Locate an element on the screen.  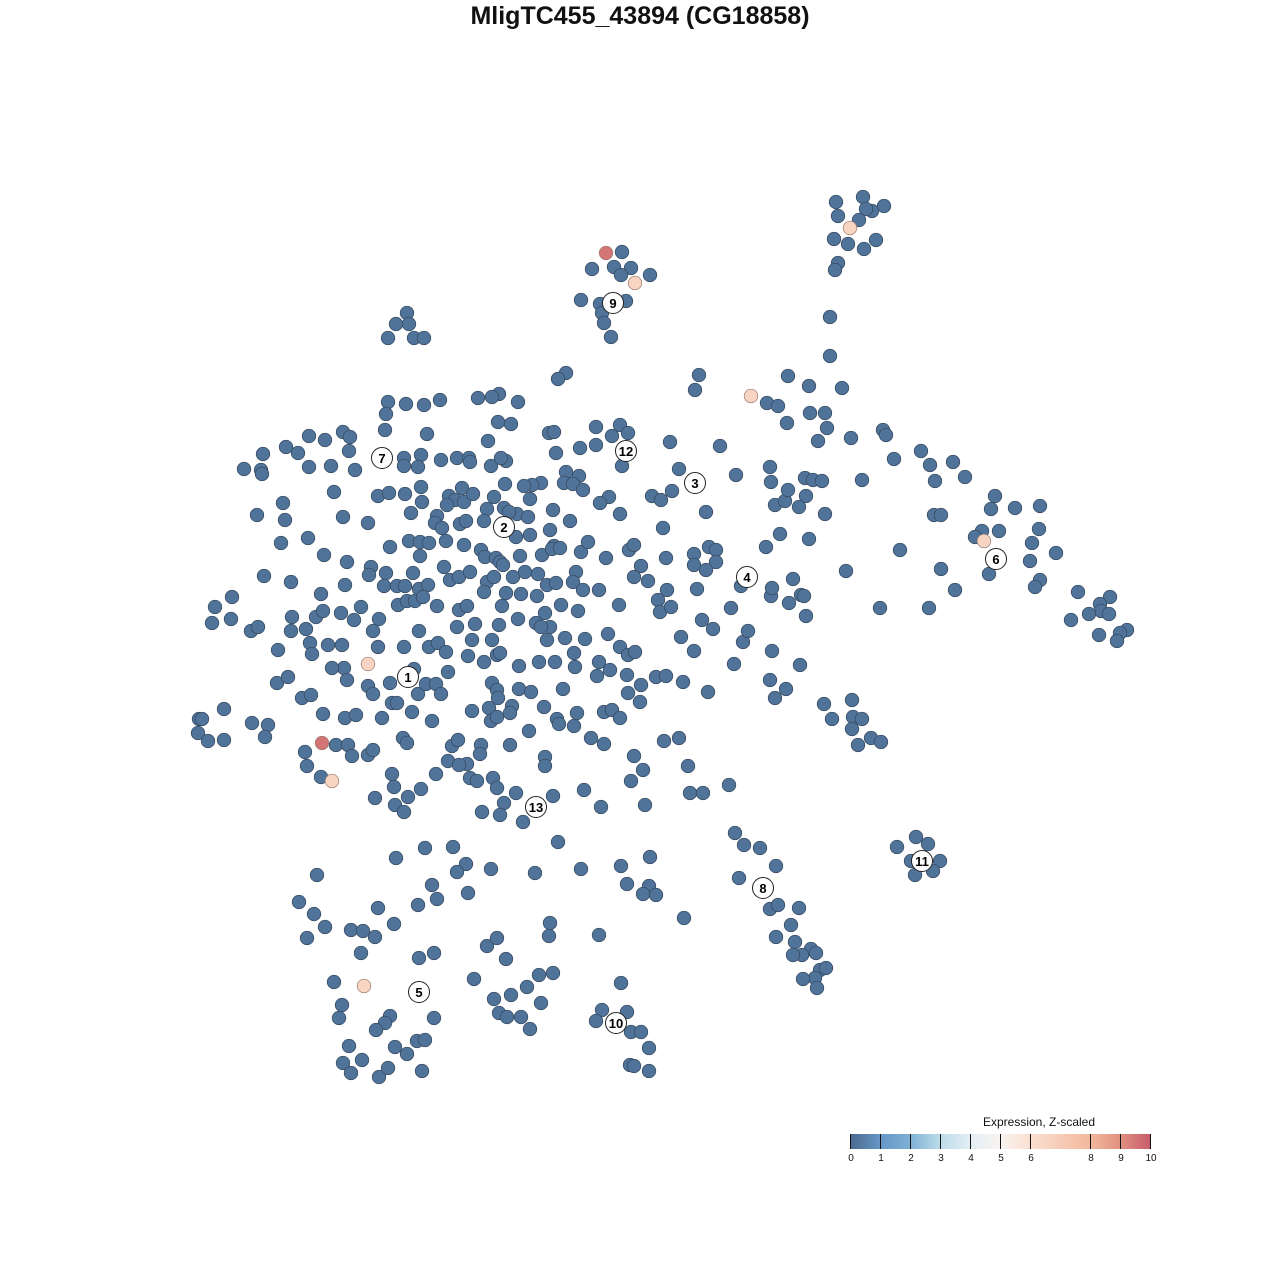
legend-tick is located at coordinates (850, 1141).